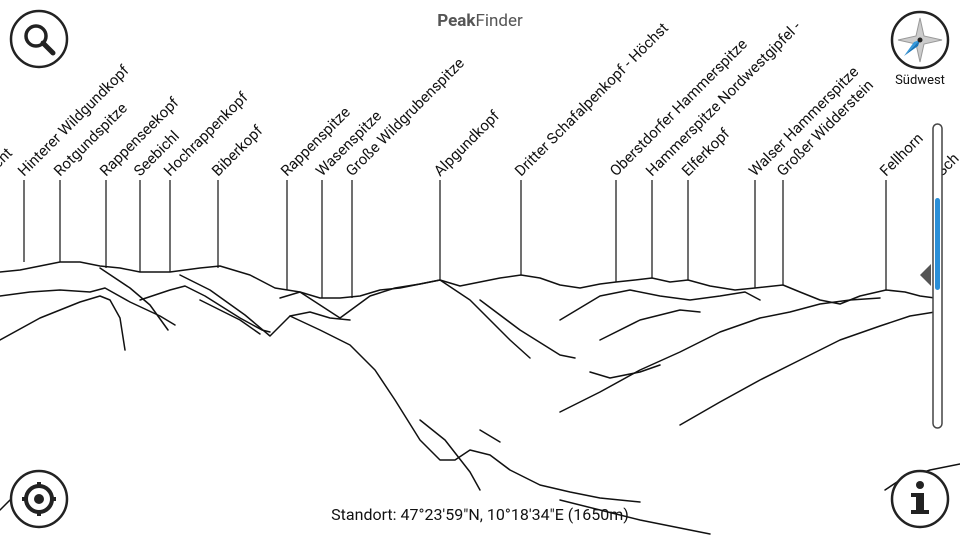 This screenshot has height=540, width=960. What do you see at coordinates (920, 499) in the screenshot?
I see `info-button` at bounding box center [920, 499].